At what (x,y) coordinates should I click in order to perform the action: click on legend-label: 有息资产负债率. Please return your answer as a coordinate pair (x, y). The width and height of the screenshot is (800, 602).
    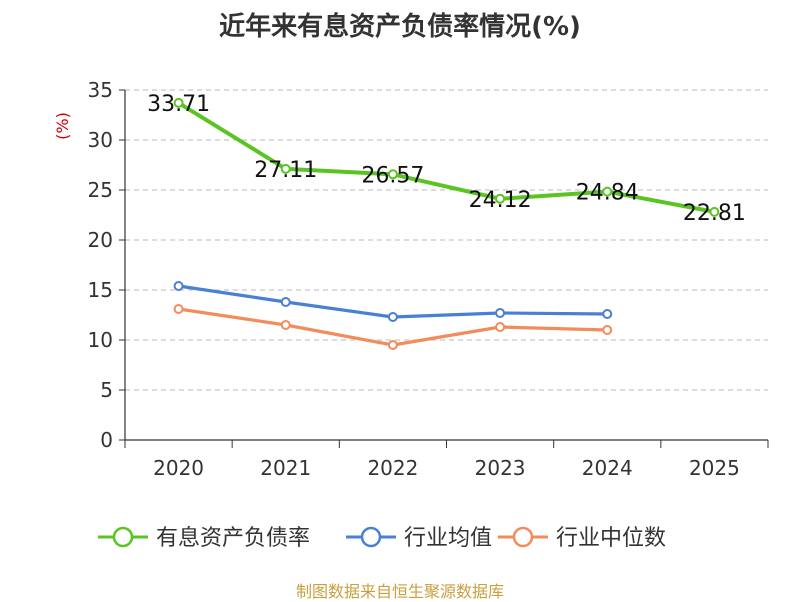
    Looking at the image, I should click on (233, 538).